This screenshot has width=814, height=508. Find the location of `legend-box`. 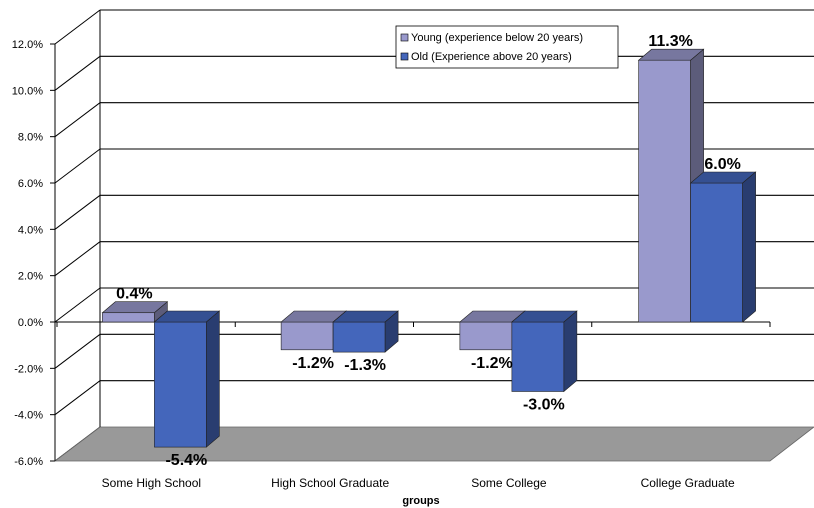

legend-box is located at coordinates (507, 47).